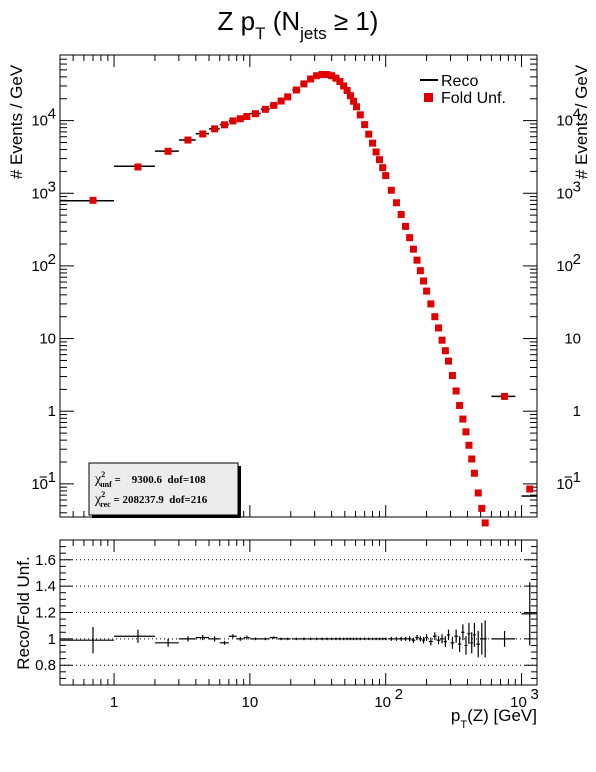  I want to click on chi2-rec-text: χ2 rec = 208237.9 dof=216, so click(151, 499).